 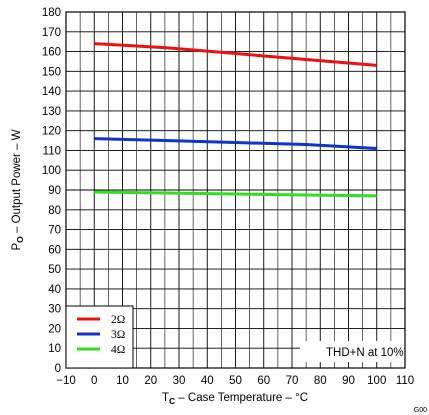 What do you see at coordinates (348, 381) in the screenshot?
I see `x-tick-label: 90` at bounding box center [348, 381].